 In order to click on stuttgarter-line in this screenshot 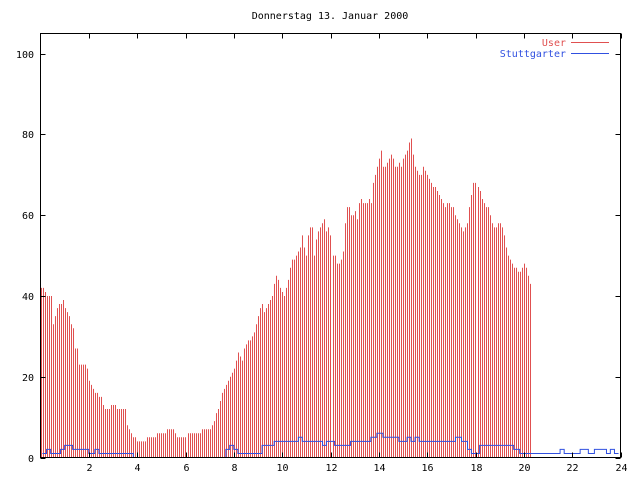, I will do `click(330, 445)`.